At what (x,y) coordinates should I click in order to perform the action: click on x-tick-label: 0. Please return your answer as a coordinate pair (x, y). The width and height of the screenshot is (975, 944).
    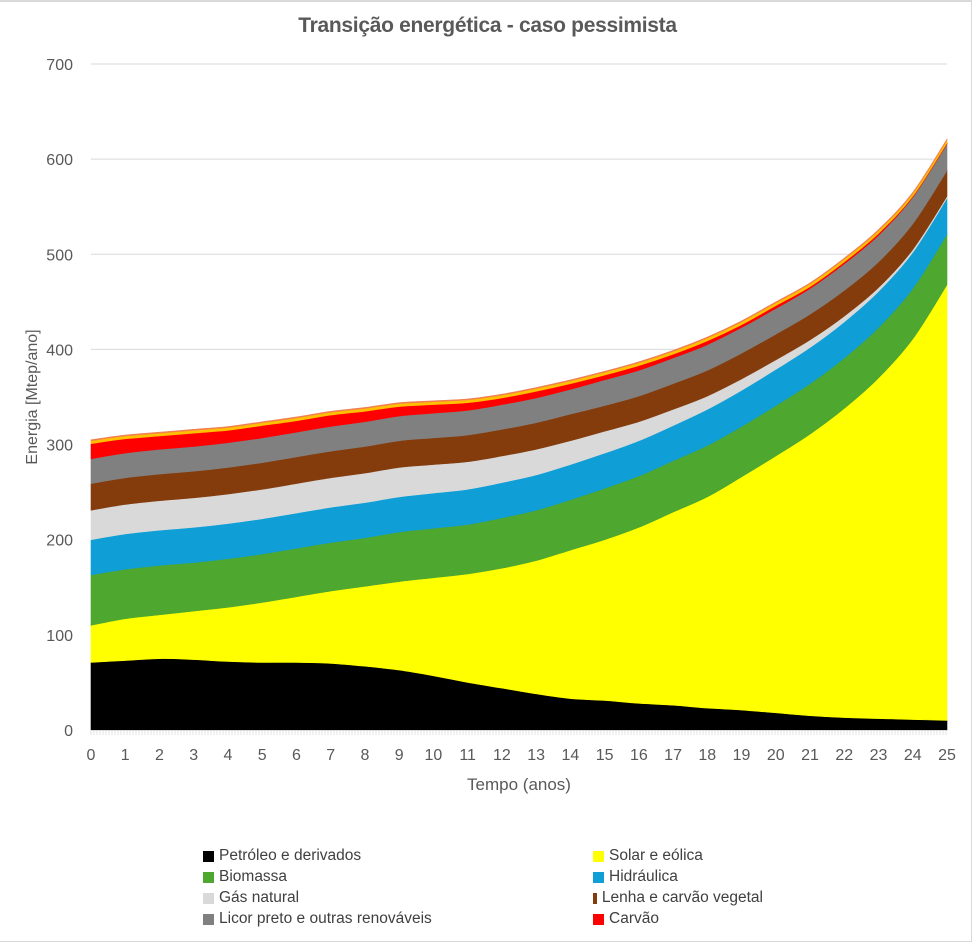
    Looking at the image, I should click on (91, 755).